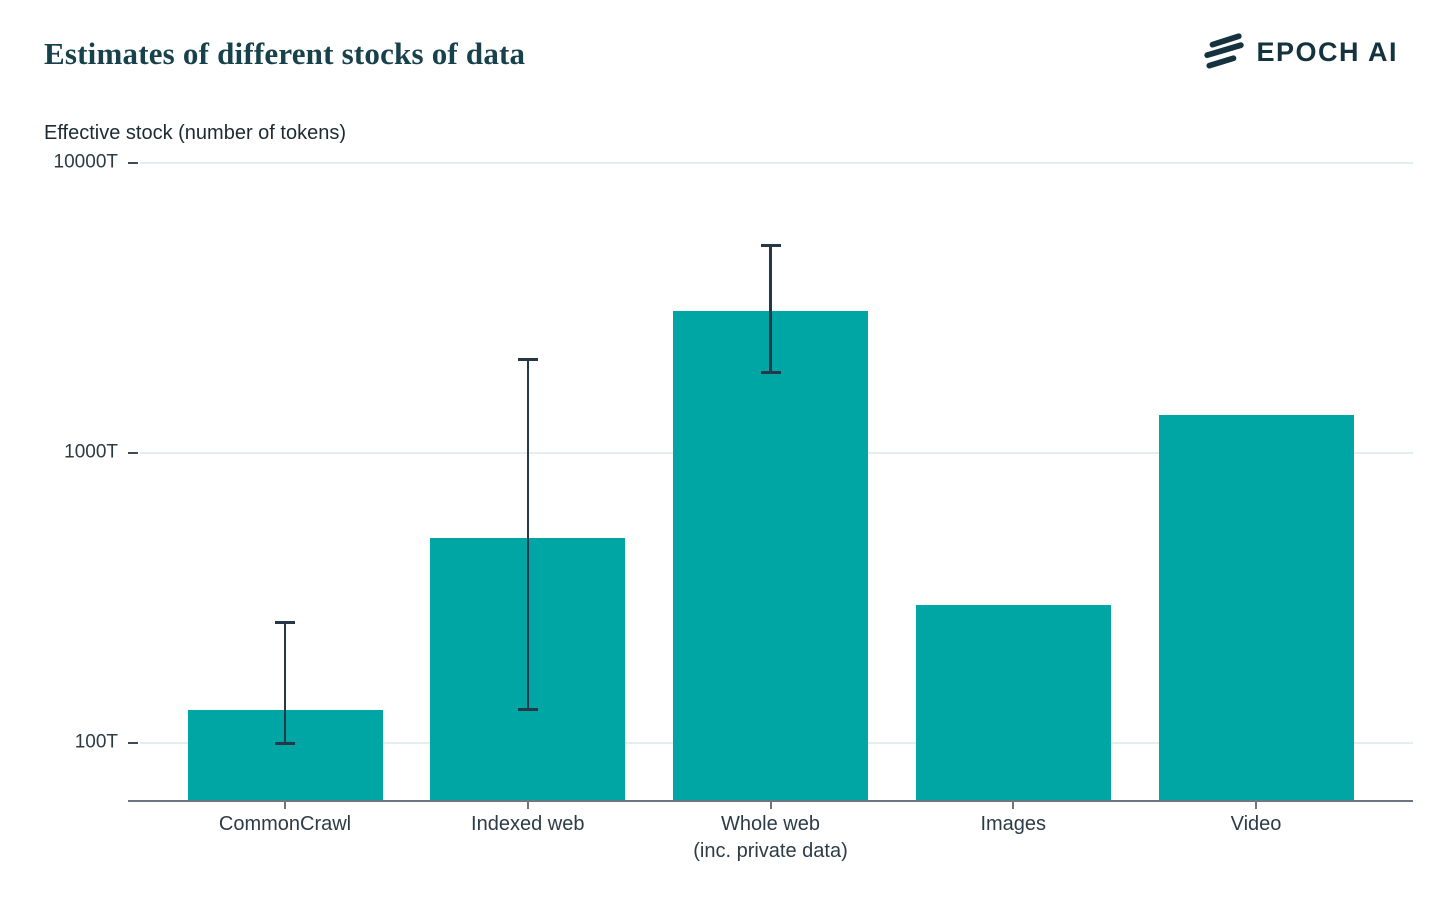 This screenshot has height=899, width=1456. What do you see at coordinates (1013, 805) in the screenshot?
I see `x-tick-mark-images` at bounding box center [1013, 805].